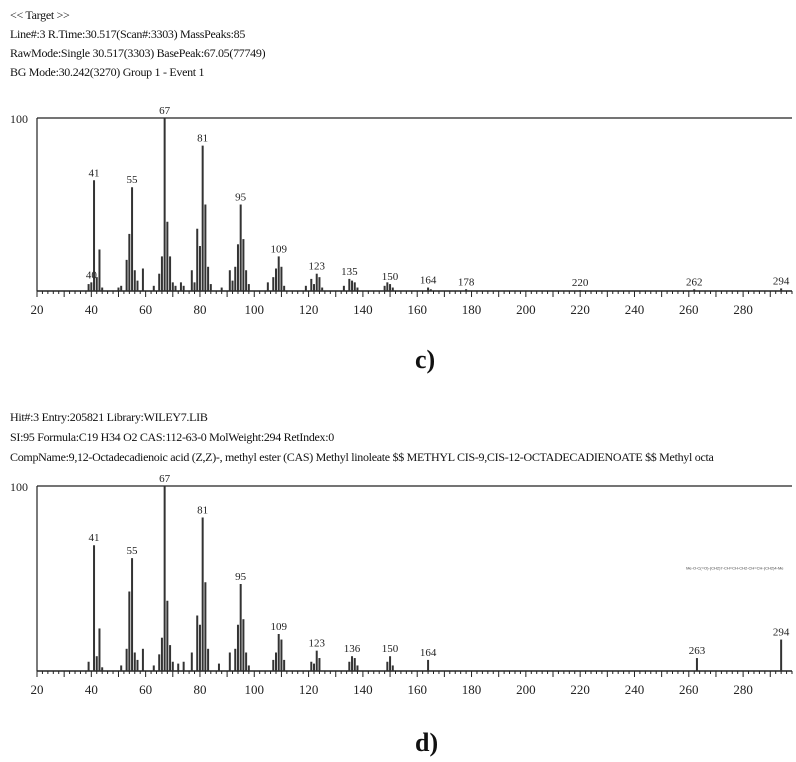  I want to click on panel-label-c: c), so click(425, 359).